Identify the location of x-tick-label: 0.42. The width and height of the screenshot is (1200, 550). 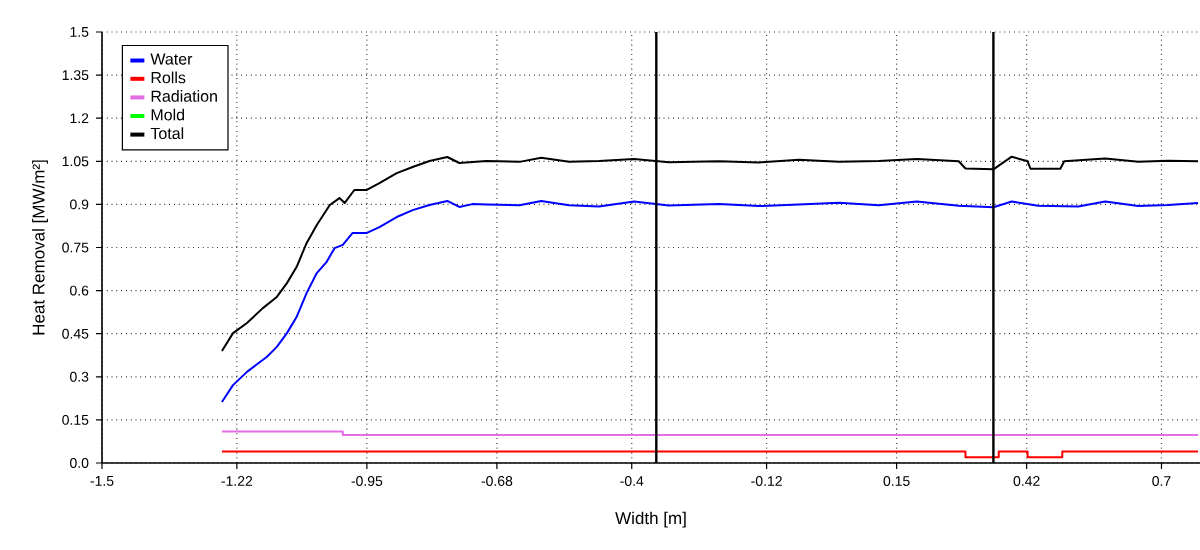
(1026, 481).